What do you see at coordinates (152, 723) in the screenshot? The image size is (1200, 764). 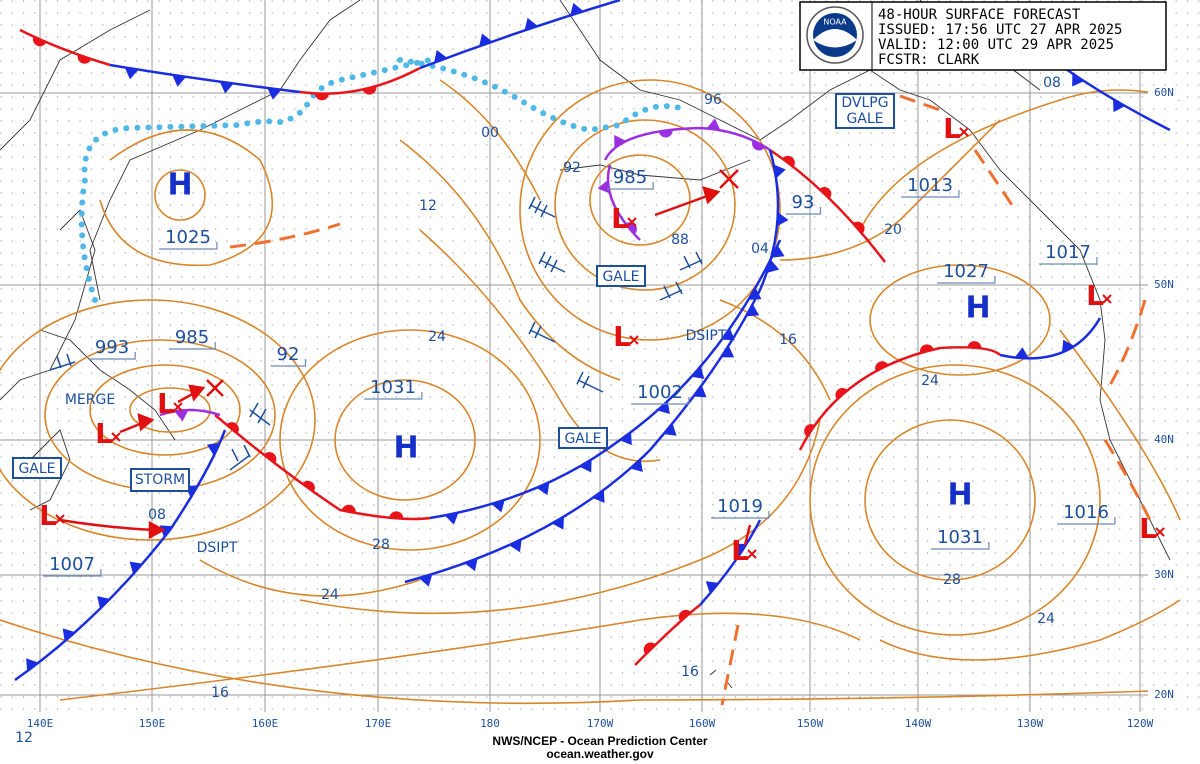 I see `lon-label: 150E` at bounding box center [152, 723].